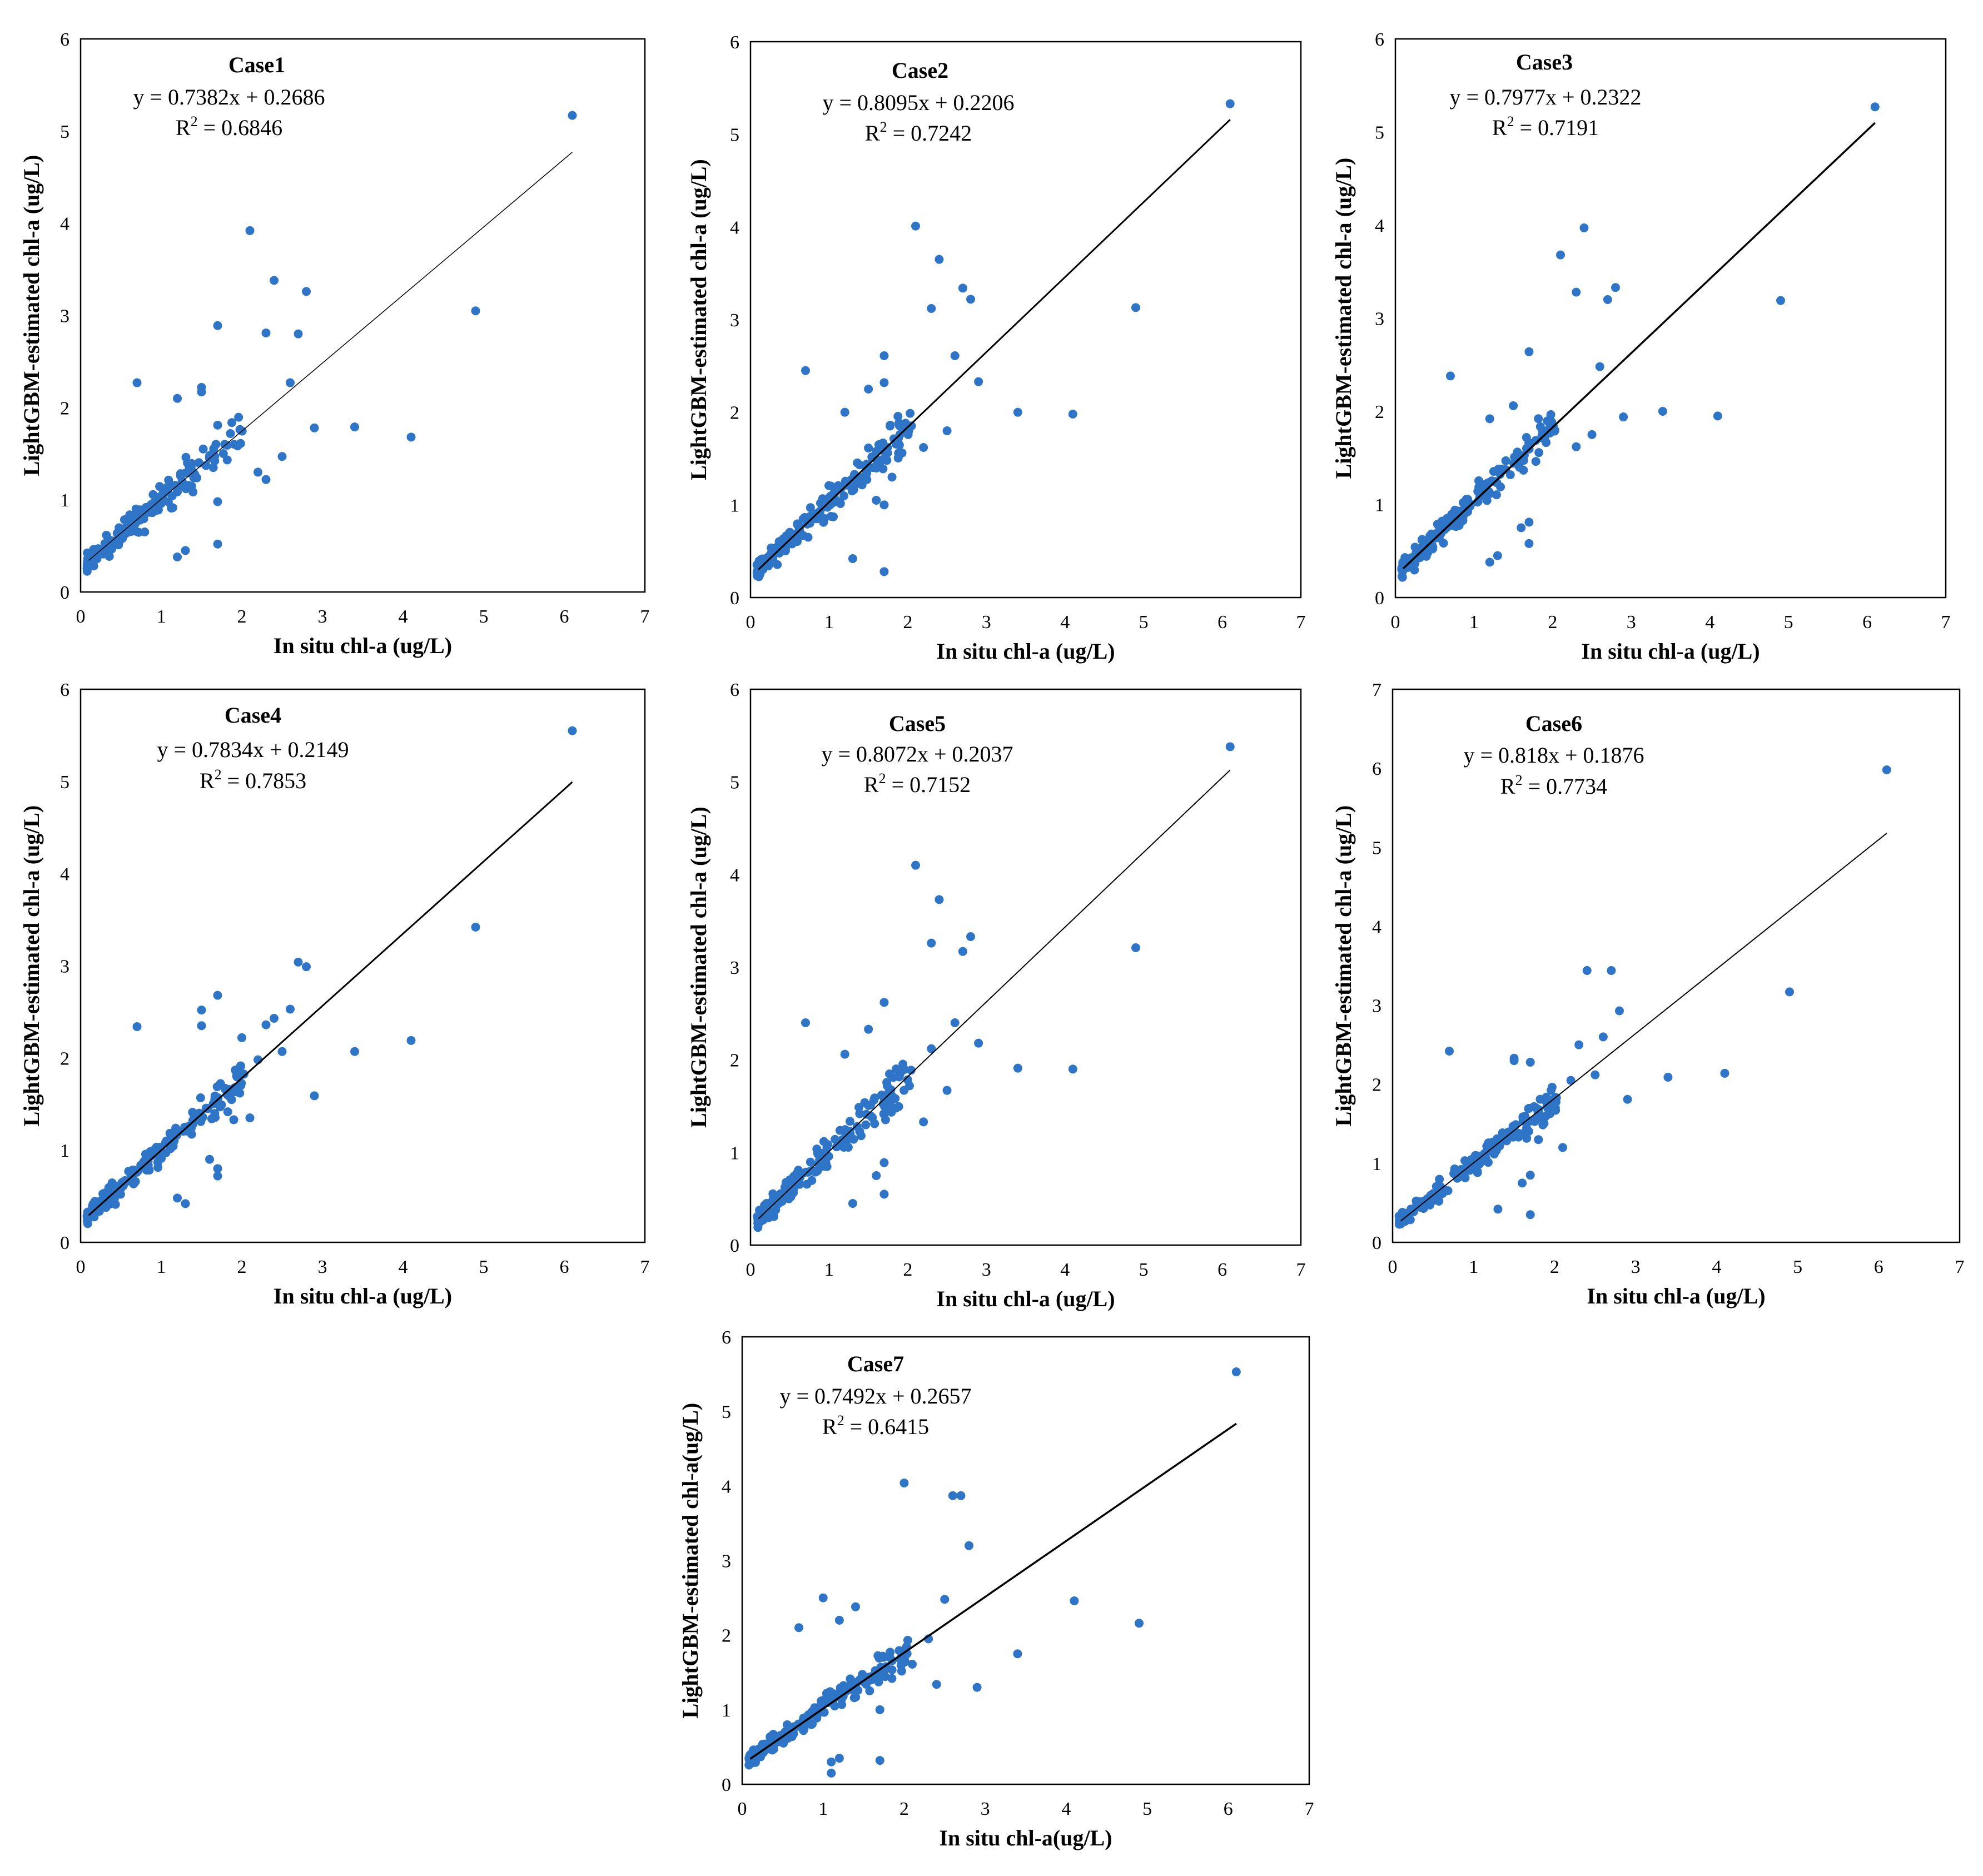 This screenshot has height=1876, width=1983. I want to click on case-title: Case3, so click(1544, 61).